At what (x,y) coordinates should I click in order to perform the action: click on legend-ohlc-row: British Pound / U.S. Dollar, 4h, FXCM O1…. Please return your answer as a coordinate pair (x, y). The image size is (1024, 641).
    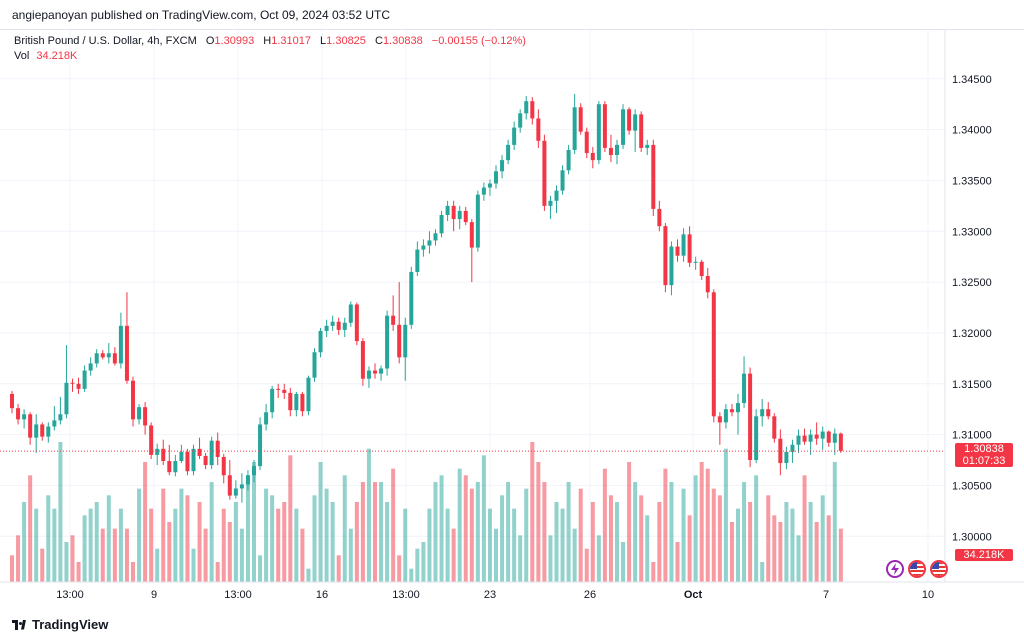
    Looking at the image, I should click on (270, 41).